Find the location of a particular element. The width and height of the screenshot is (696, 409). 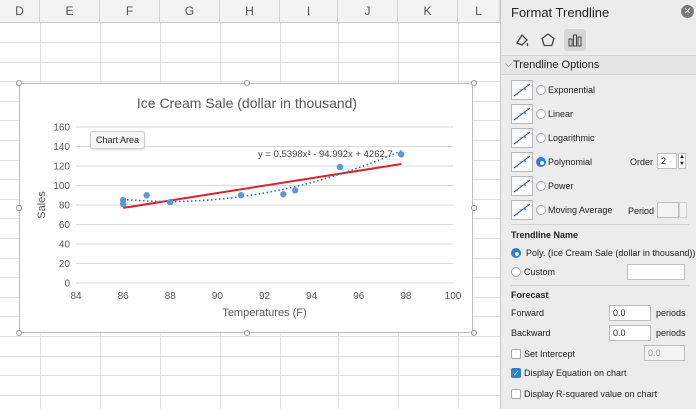

display-r-squared-label: Display R-squared value on chart is located at coordinates (591, 394).